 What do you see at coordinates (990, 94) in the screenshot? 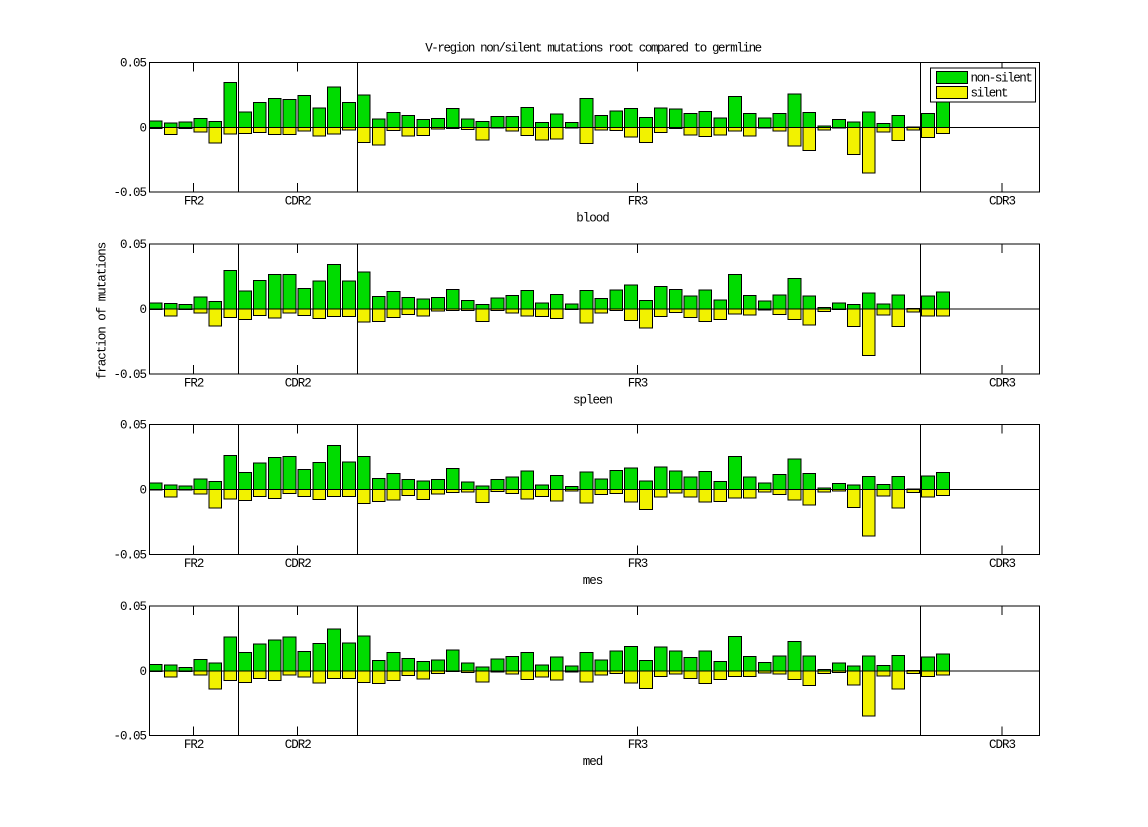
I see `svg-text: silent` at bounding box center [990, 94].